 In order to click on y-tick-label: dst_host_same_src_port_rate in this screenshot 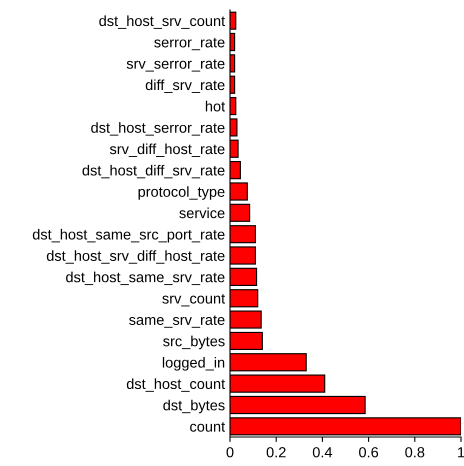, I will do `click(128, 235)`.